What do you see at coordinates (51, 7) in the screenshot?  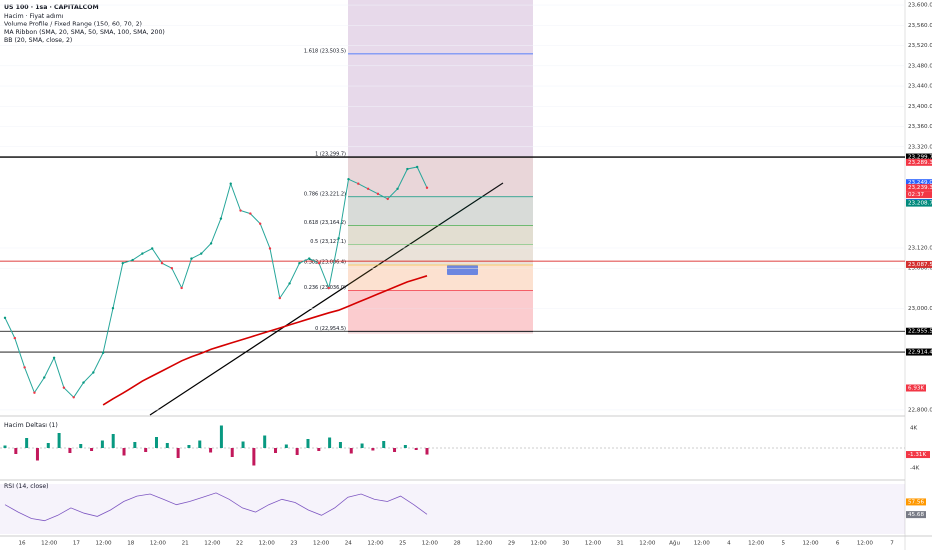 I see `symbol-title: US 100 · 1sa · CAPITALCOM` at bounding box center [51, 7].